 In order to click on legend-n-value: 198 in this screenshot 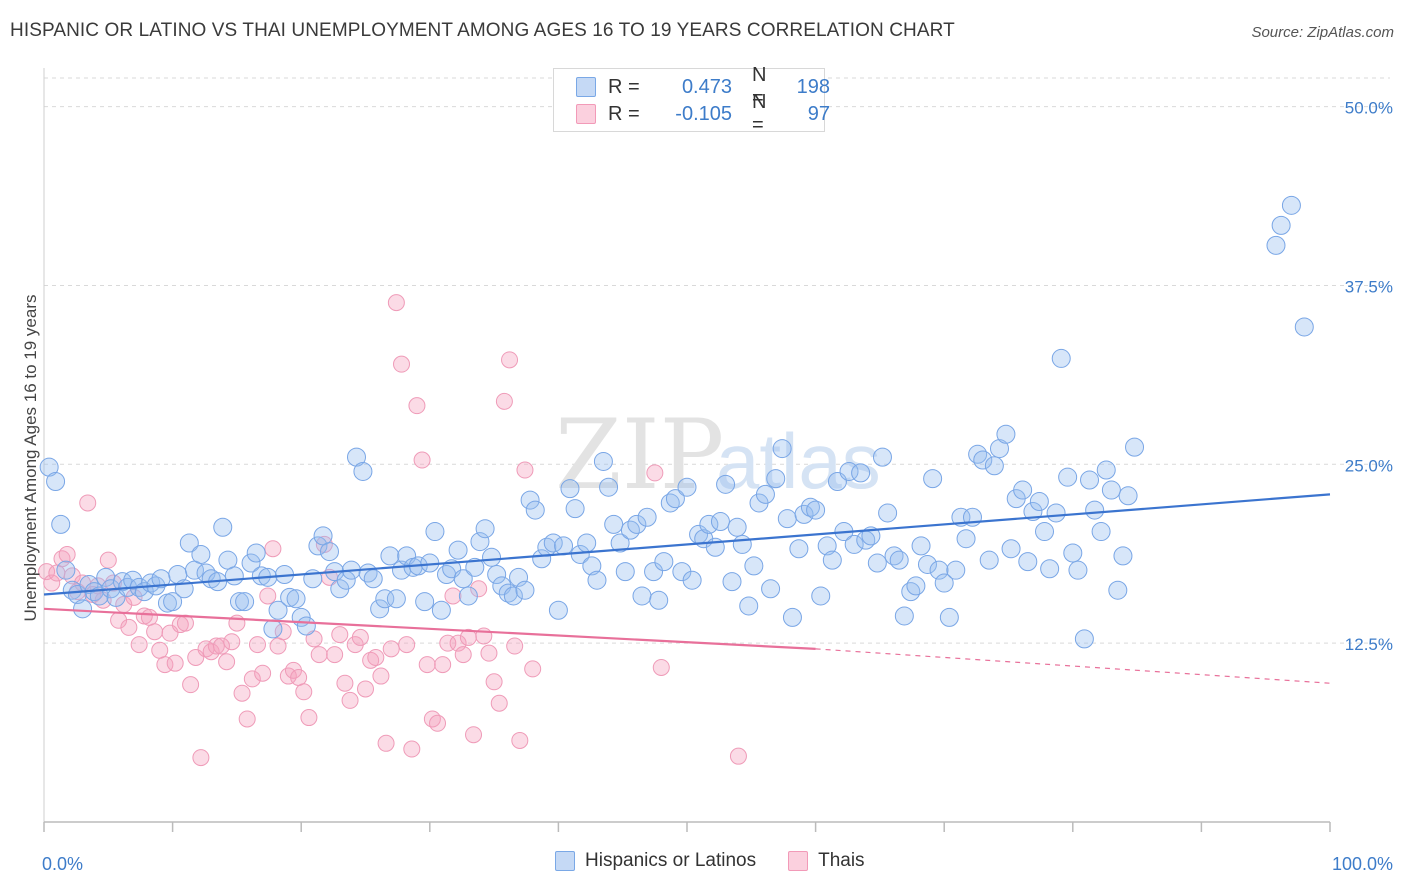, I will do `click(813, 86)`.